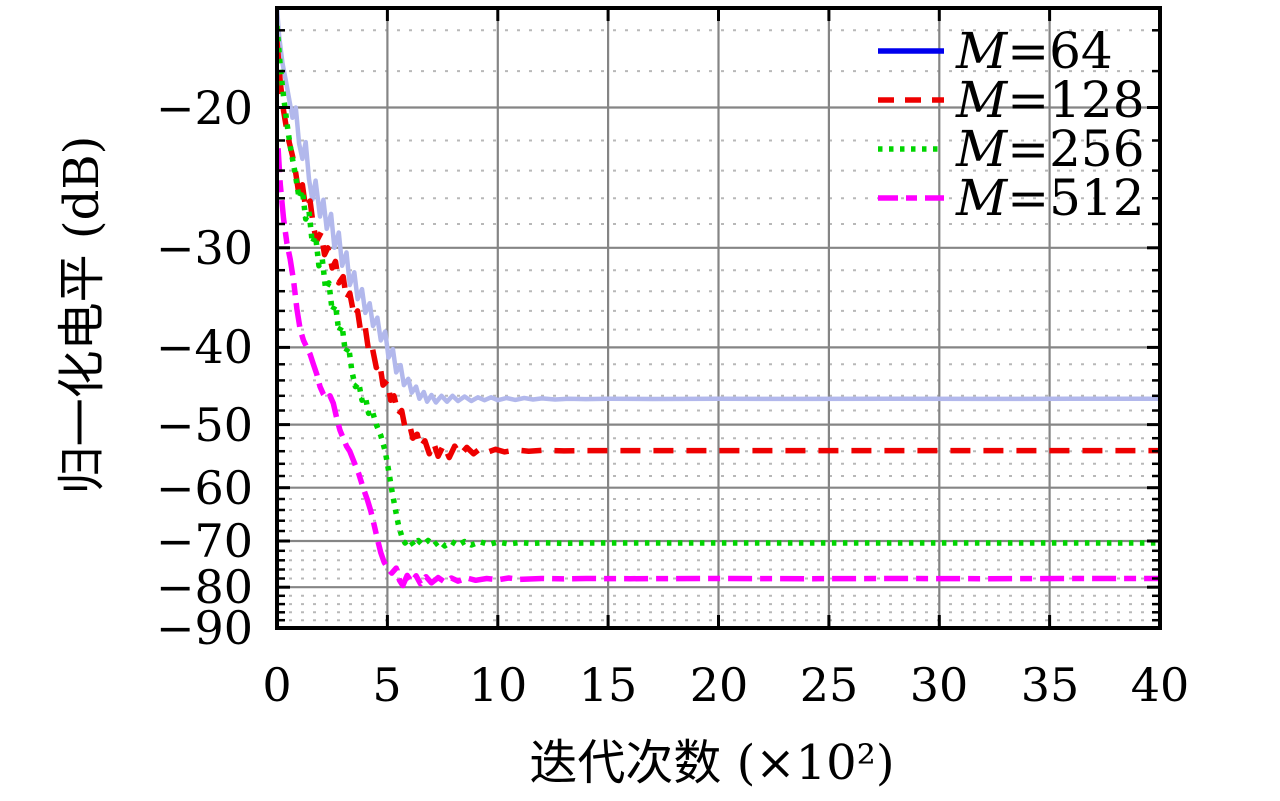 The height and width of the screenshot is (801, 1280). What do you see at coordinates (1076, 100) in the screenshot?
I see `legend-label-value: =128` at bounding box center [1076, 100].